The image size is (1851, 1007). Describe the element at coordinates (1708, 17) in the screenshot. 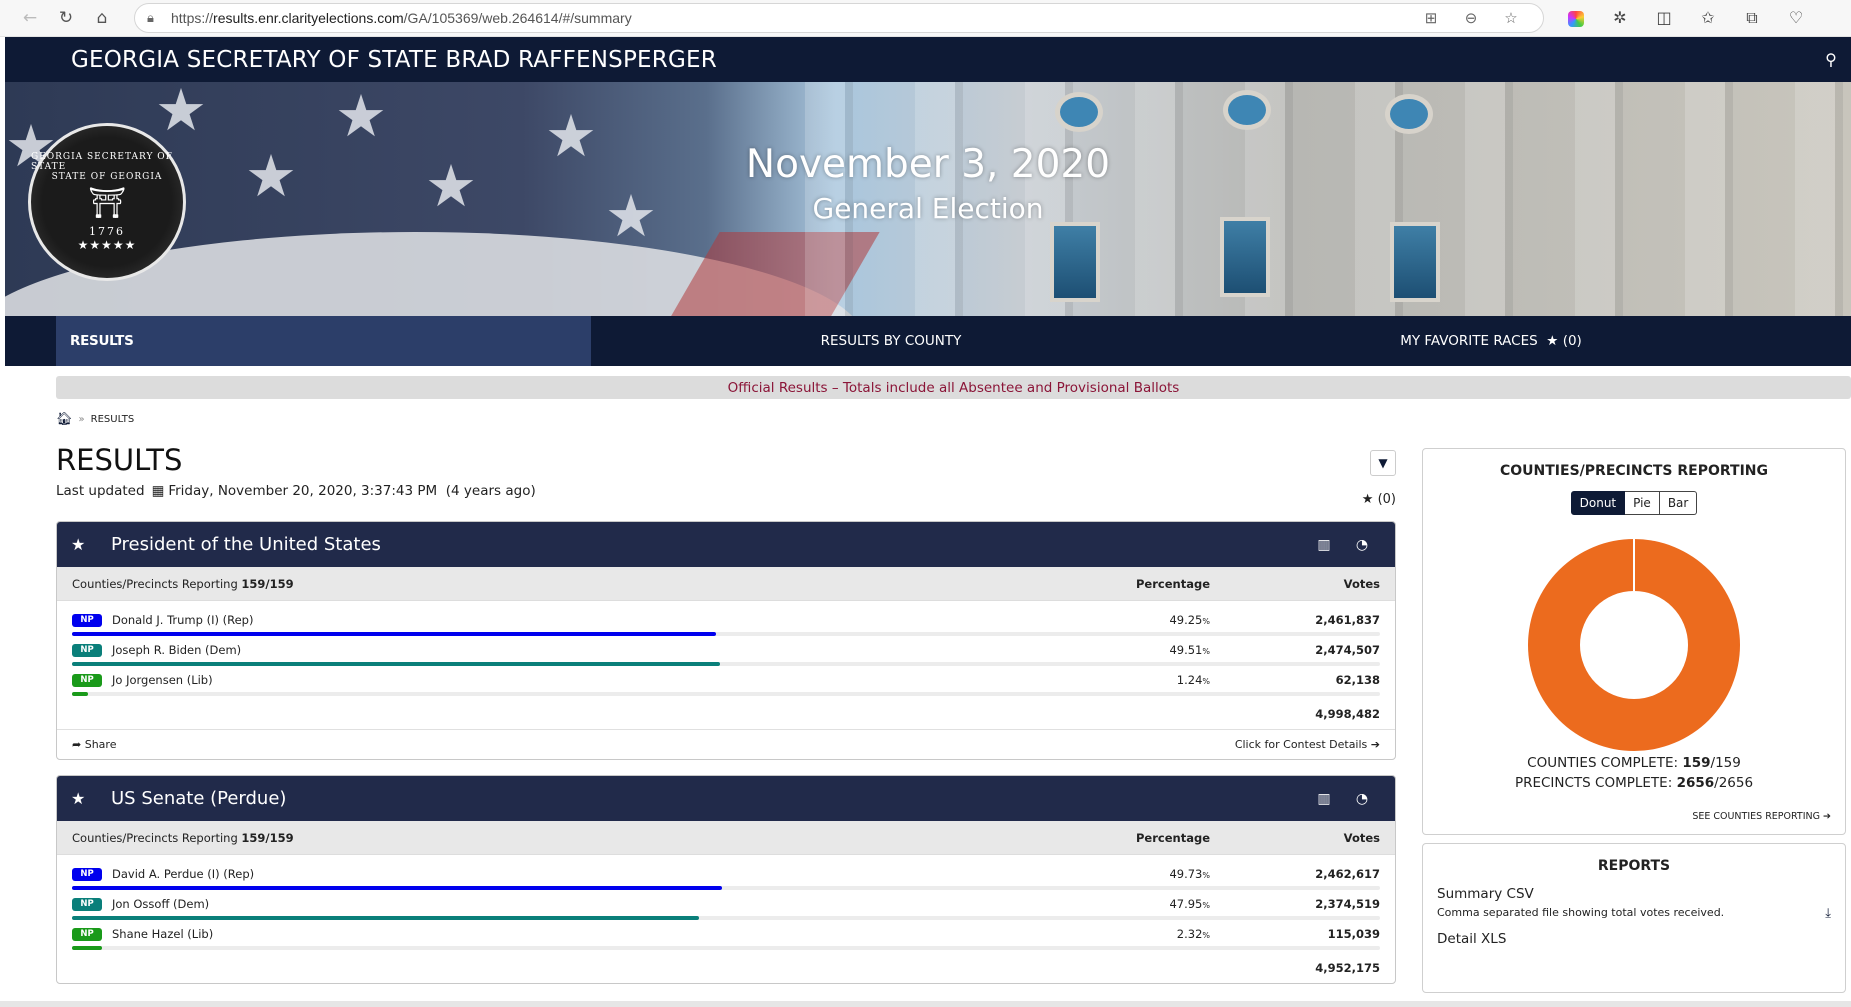

I see `favorites-icon: ✩` at that location.